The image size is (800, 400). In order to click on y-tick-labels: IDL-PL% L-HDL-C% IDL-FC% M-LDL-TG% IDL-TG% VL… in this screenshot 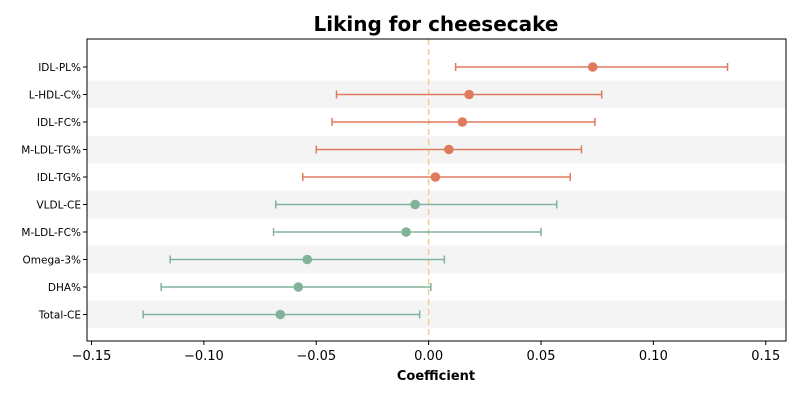, I will do `click(54, 192)`.